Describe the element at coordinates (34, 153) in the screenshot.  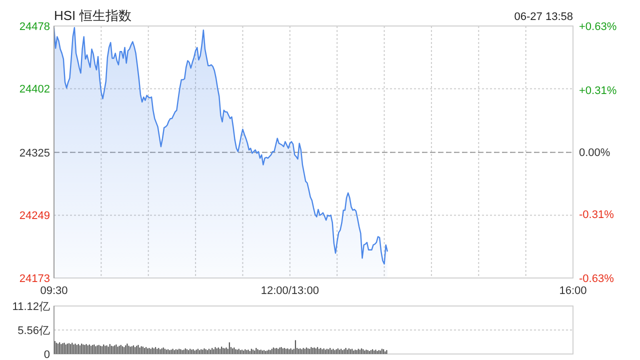
I see `y-tick-label: 24325` at that location.